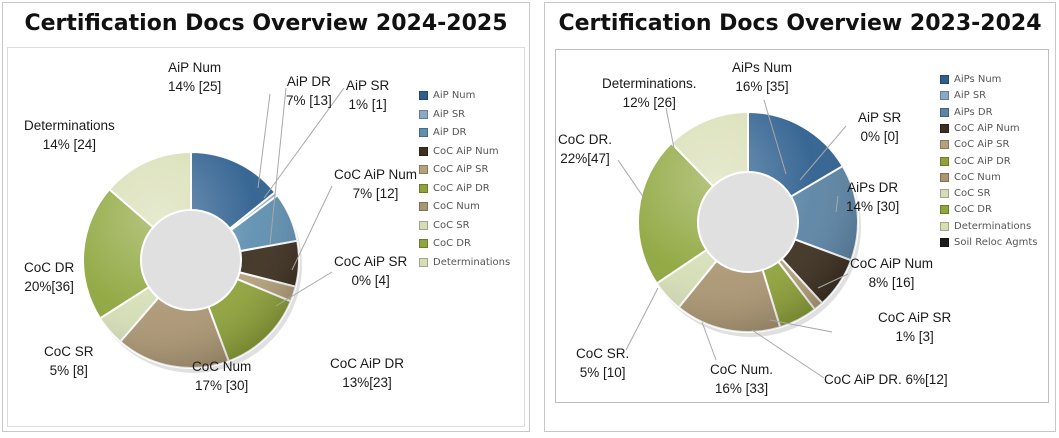 The height and width of the screenshot is (438, 1059). I want to click on data-label-name: Determinations., so click(649, 83).